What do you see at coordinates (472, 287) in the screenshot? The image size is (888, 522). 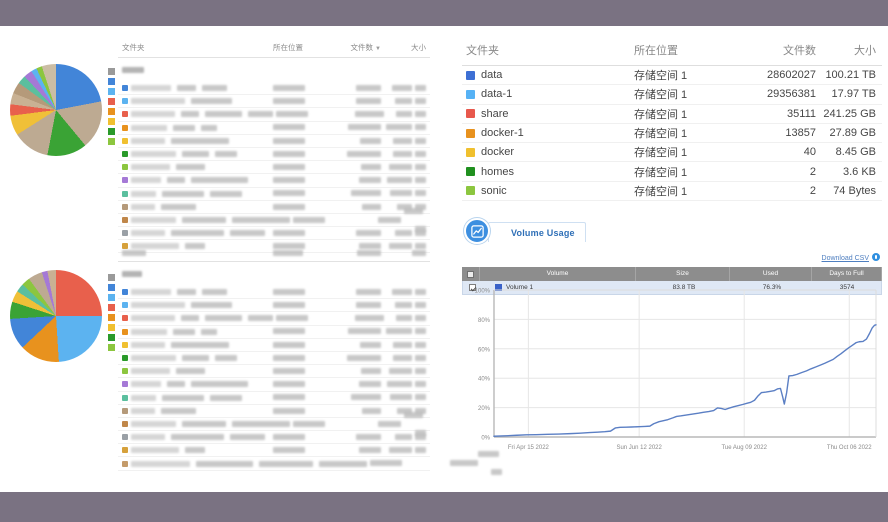 I see `row-checkbox` at bounding box center [472, 287].